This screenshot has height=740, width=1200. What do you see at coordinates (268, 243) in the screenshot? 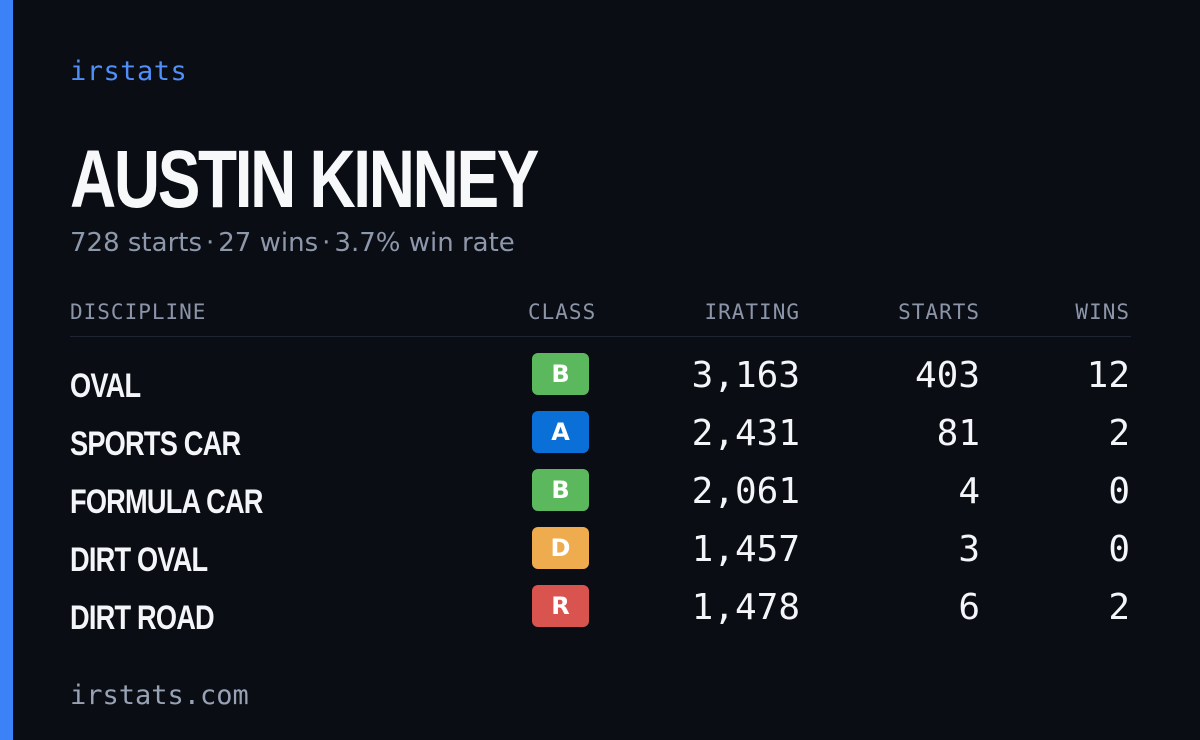
I see `wins-summary: 27 wins` at bounding box center [268, 243].